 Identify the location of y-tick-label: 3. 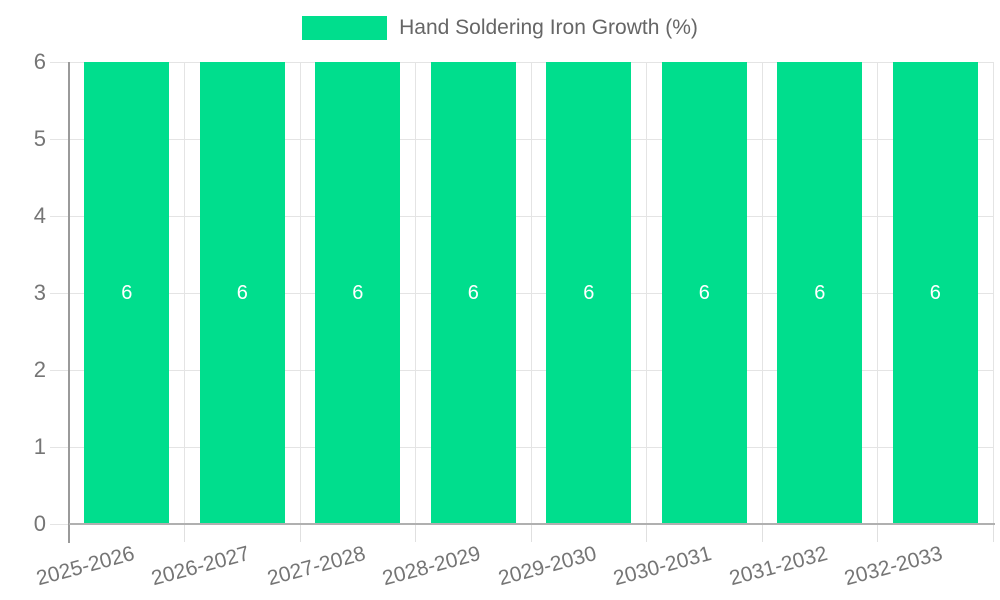
(39, 292).